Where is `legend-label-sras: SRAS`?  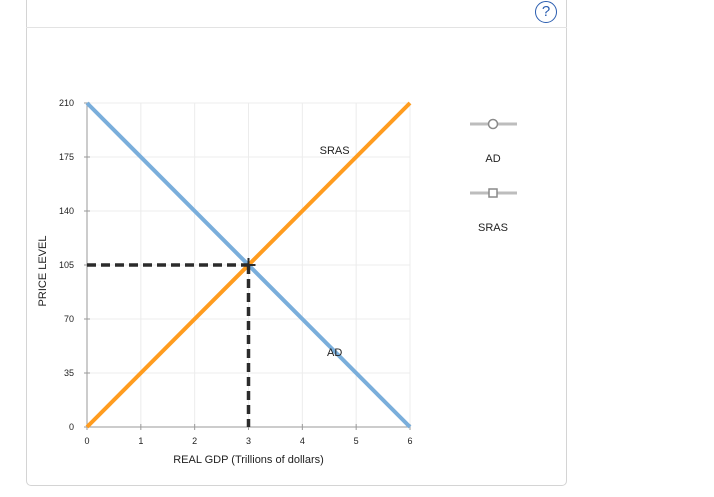
legend-label-sras: SRAS is located at coordinates (493, 228).